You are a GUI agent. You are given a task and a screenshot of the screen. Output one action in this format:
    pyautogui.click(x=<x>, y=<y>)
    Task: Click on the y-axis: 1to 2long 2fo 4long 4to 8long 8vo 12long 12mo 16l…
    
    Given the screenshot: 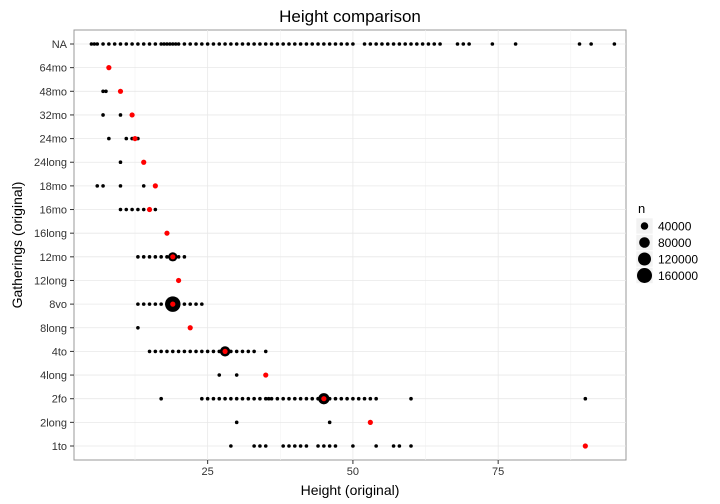 What is the action you would take?
    pyautogui.click(x=54, y=246)
    